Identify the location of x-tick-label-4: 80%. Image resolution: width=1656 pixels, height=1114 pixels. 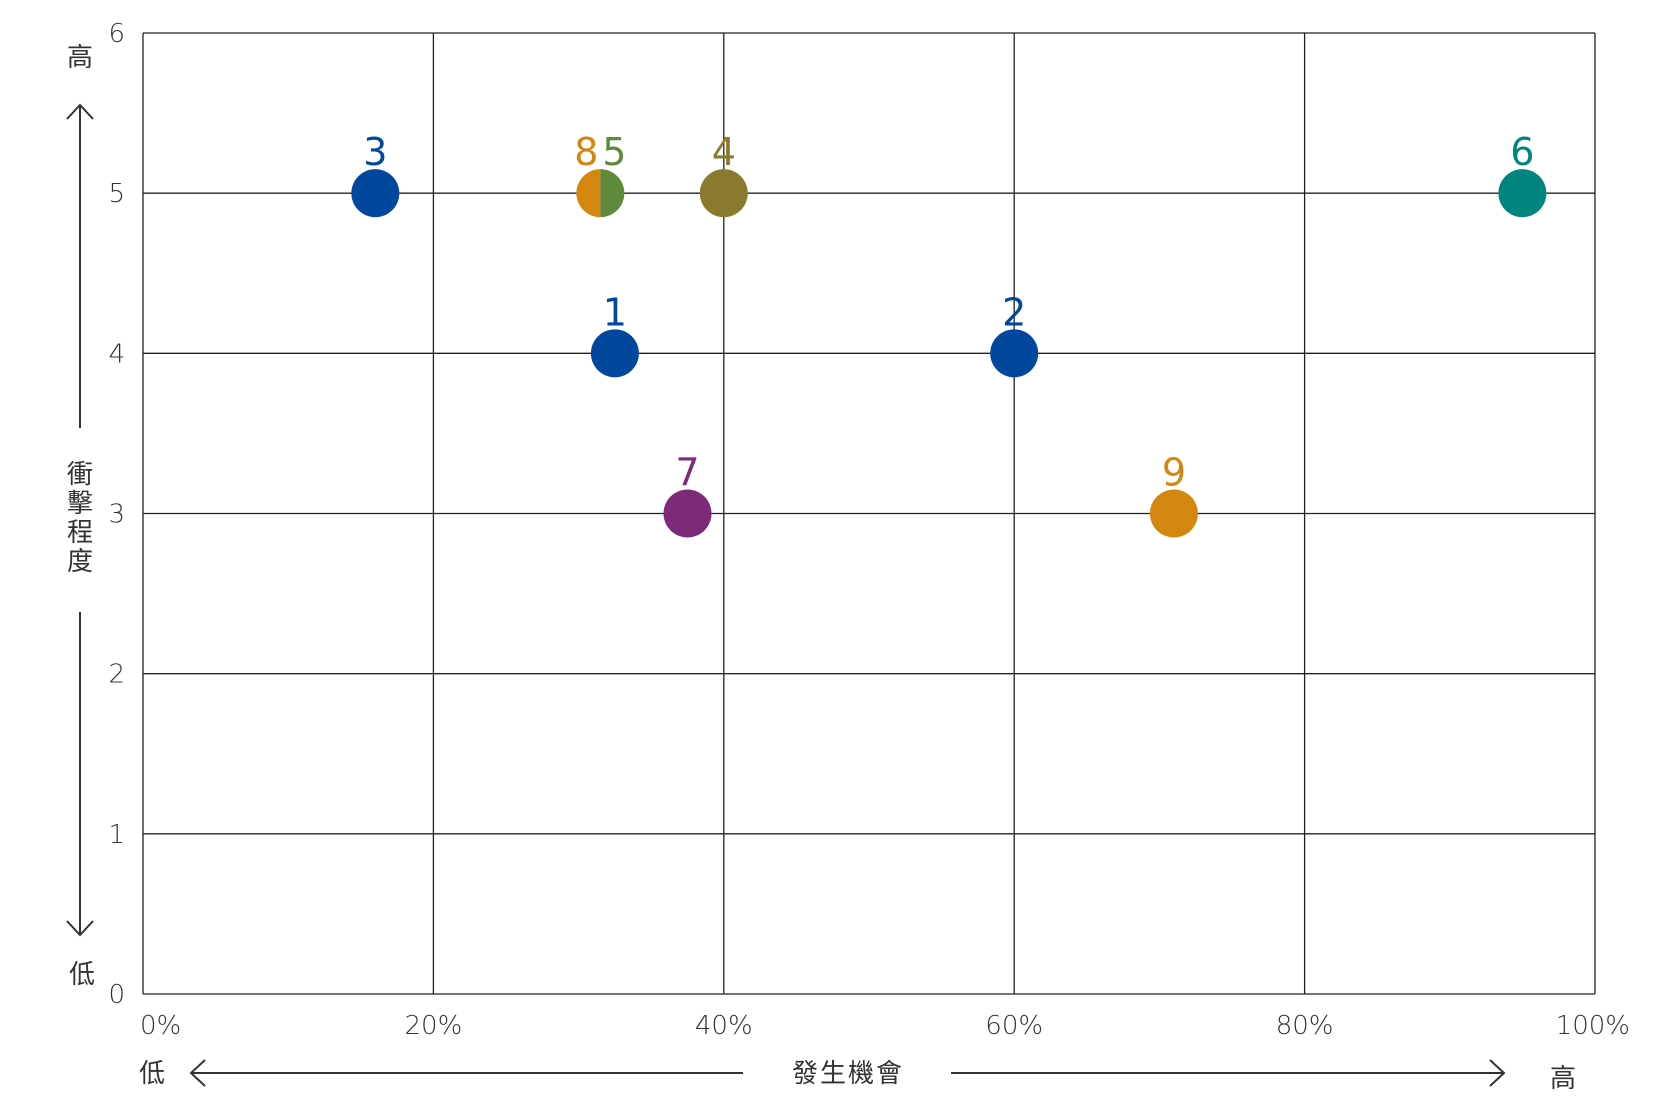
(1305, 1026).